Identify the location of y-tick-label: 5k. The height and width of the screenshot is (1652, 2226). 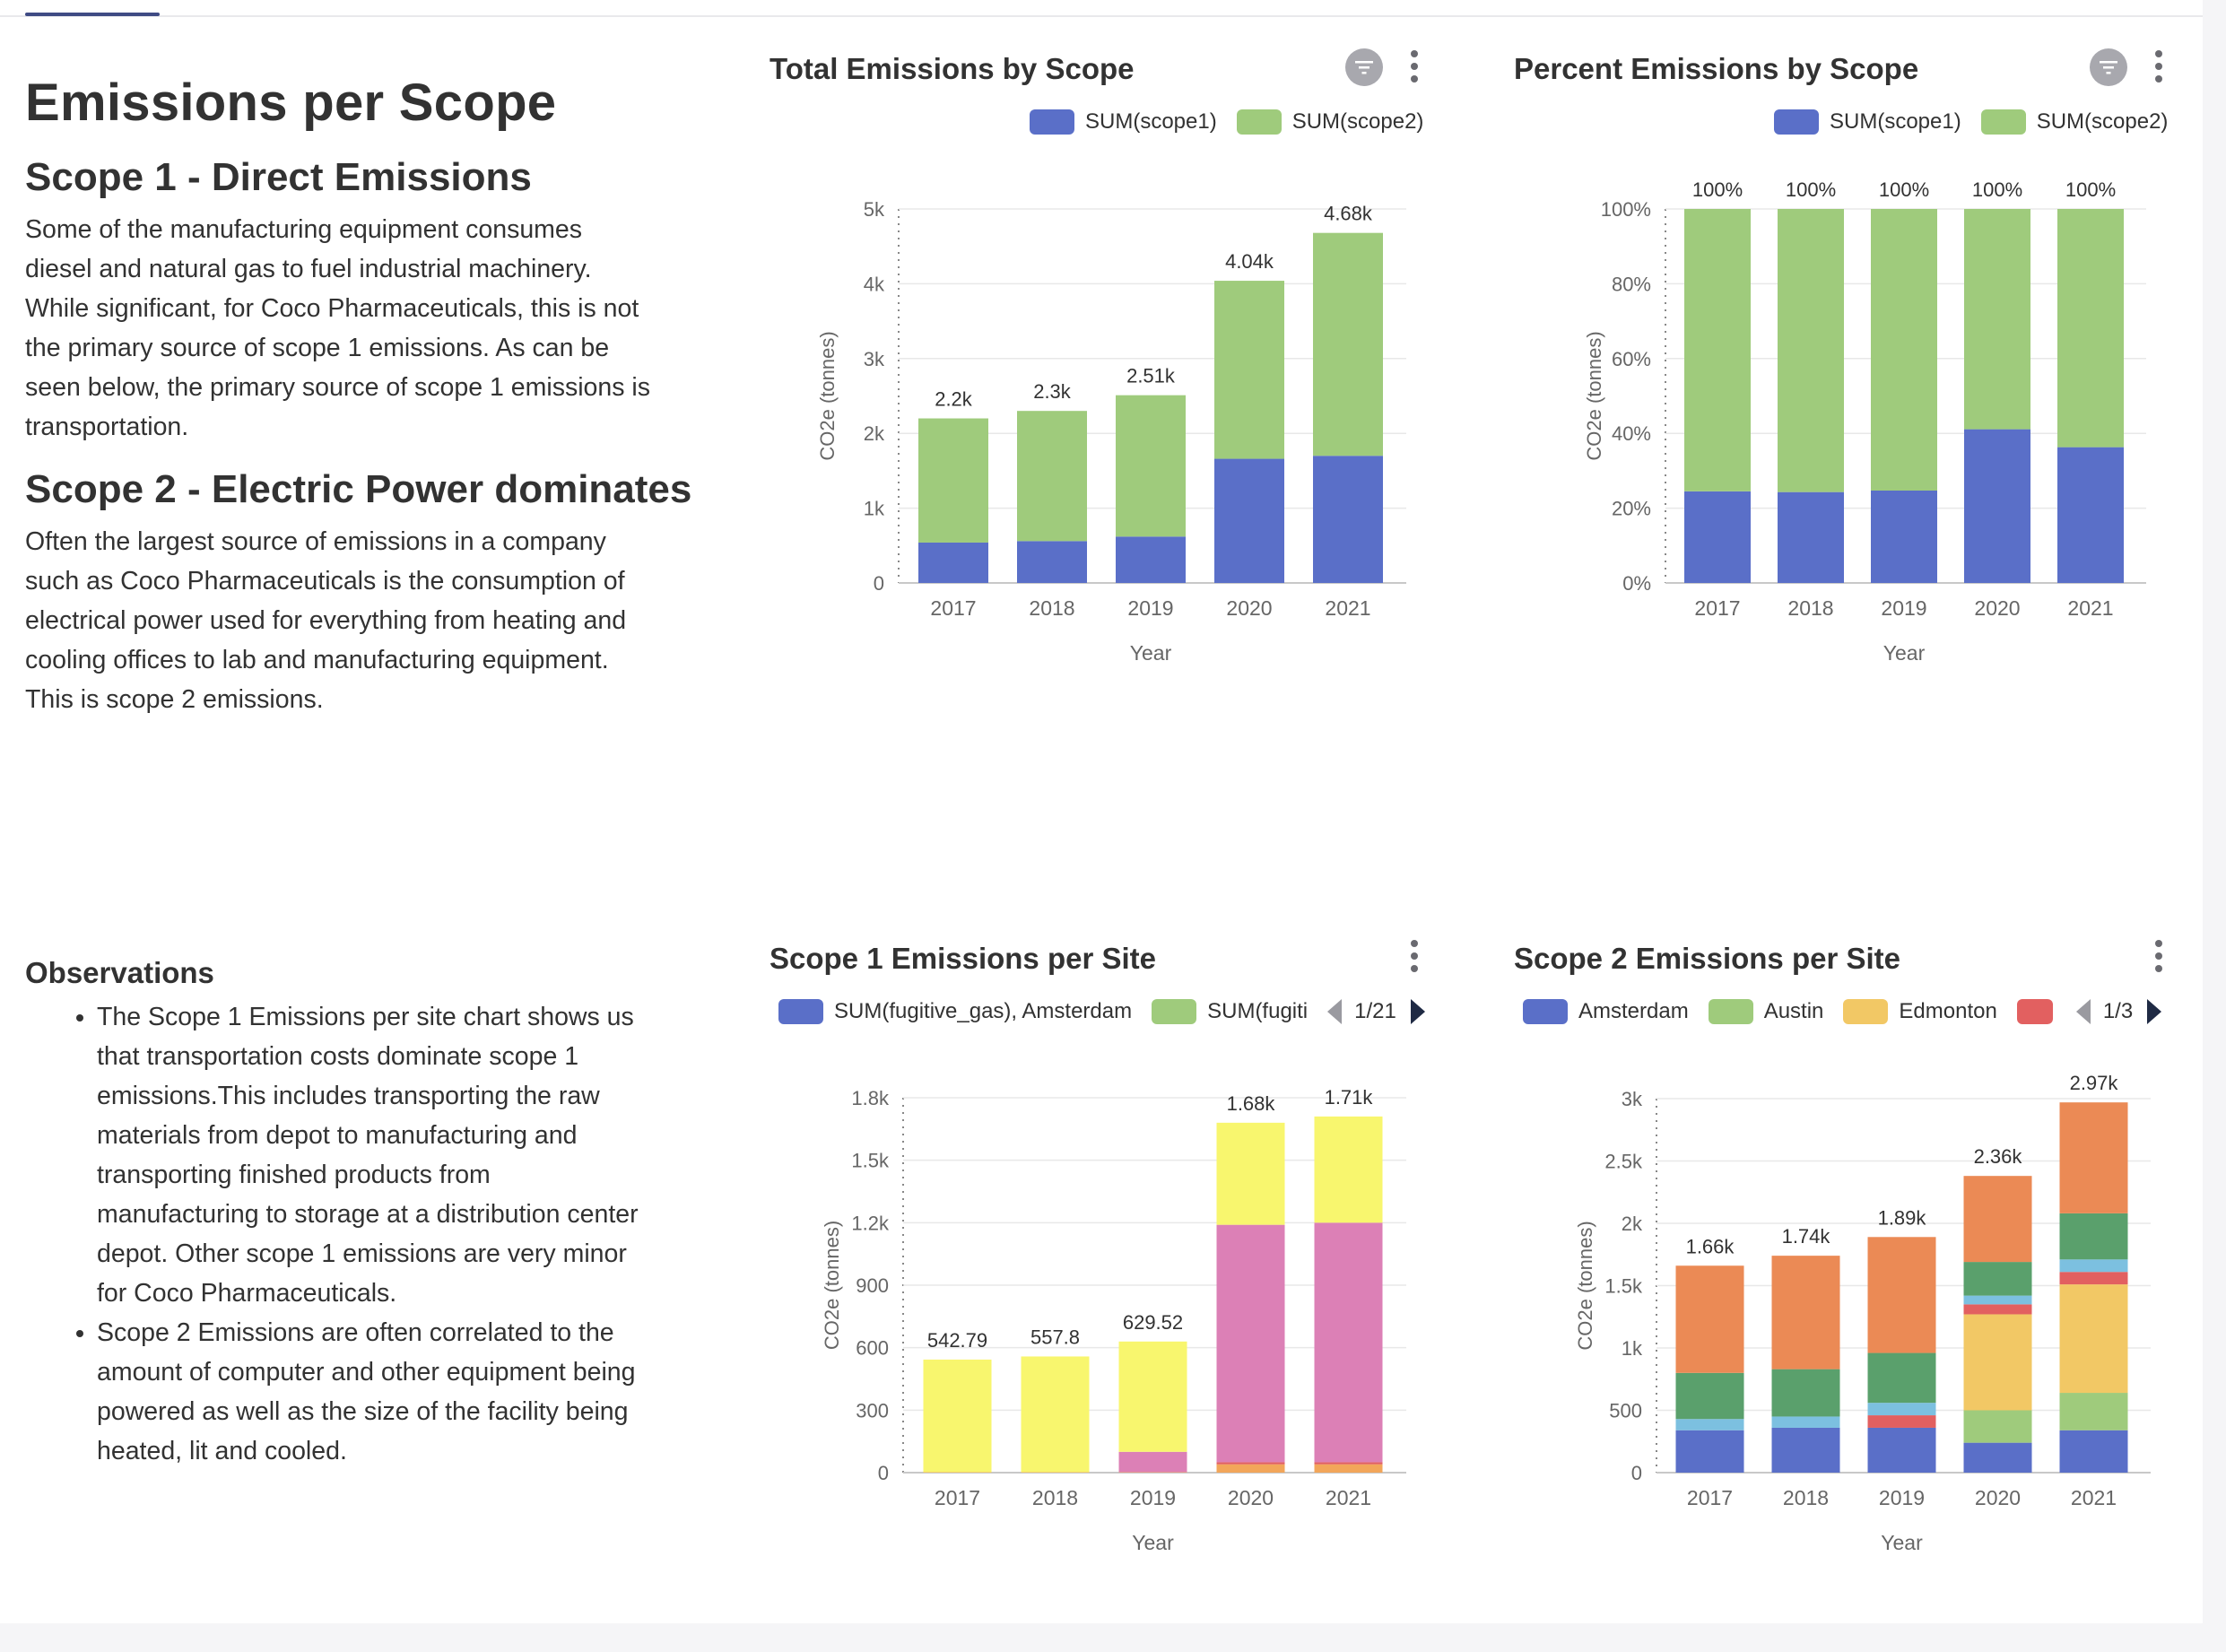
(874, 209).